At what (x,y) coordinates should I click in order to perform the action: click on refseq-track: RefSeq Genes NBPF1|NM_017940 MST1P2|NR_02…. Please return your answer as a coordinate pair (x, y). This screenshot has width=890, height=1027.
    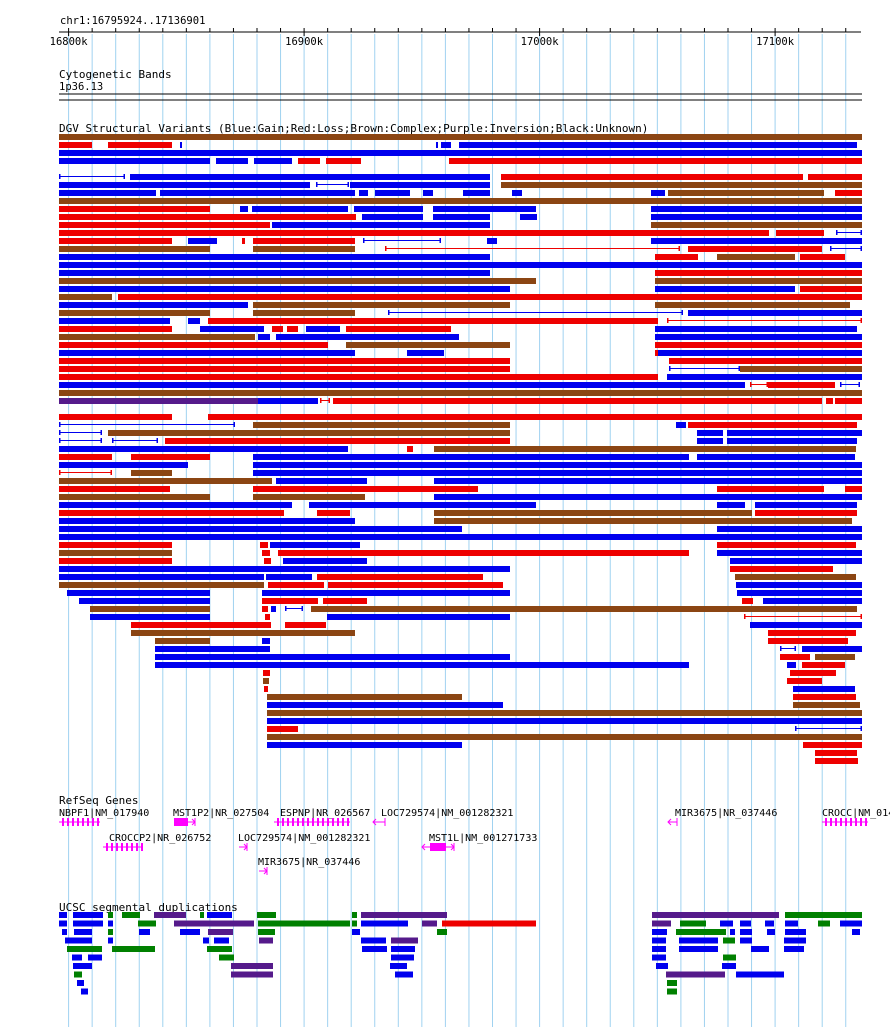
    Looking at the image, I should click on (474, 834).